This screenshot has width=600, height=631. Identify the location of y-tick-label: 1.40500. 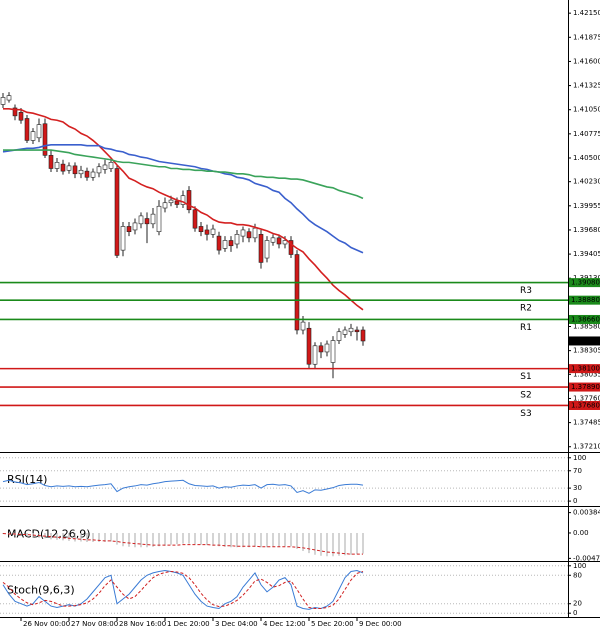
(586, 158).